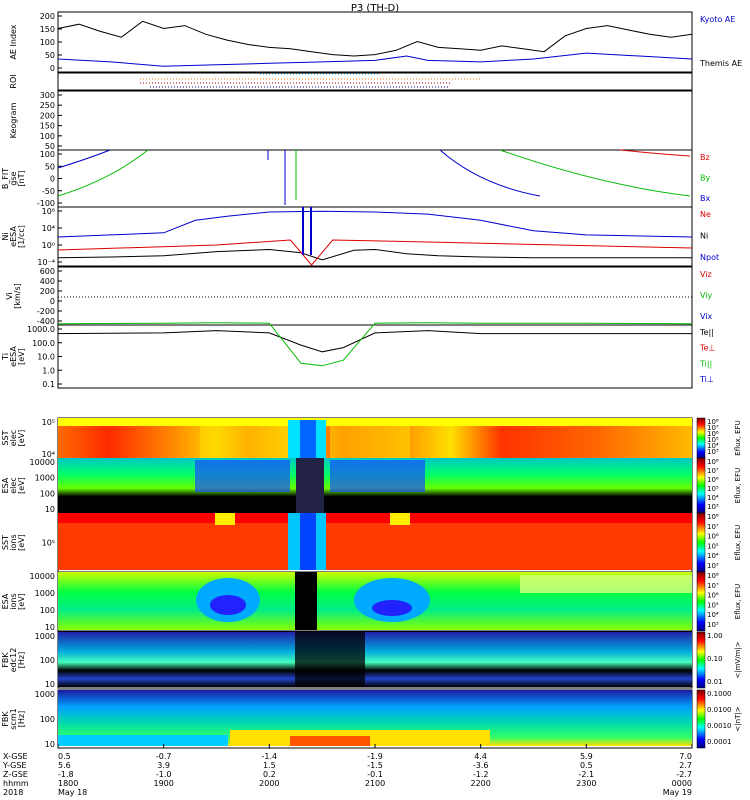  What do you see at coordinates (103, 173) in the screenshot?
I see `series-by` at bounding box center [103, 173].